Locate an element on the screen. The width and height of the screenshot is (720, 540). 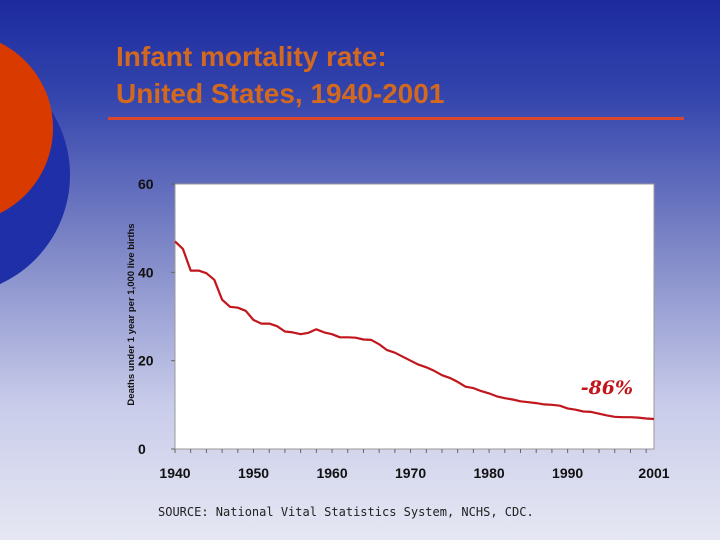
title-underline is located at coordinates (396, 118).